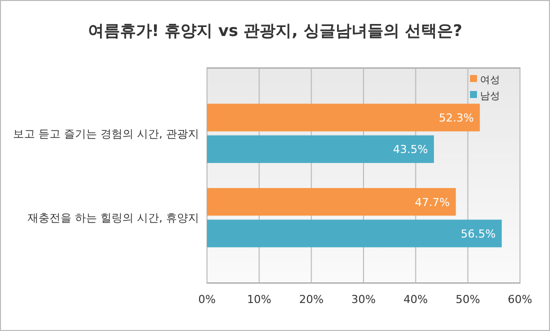  Describe the element at coordinates (275, 30) in the screenshot. I see `chart-title: 여름휴가! 휴양지 vs 관광지, 싱글남녀들의 선택은?` at that location.